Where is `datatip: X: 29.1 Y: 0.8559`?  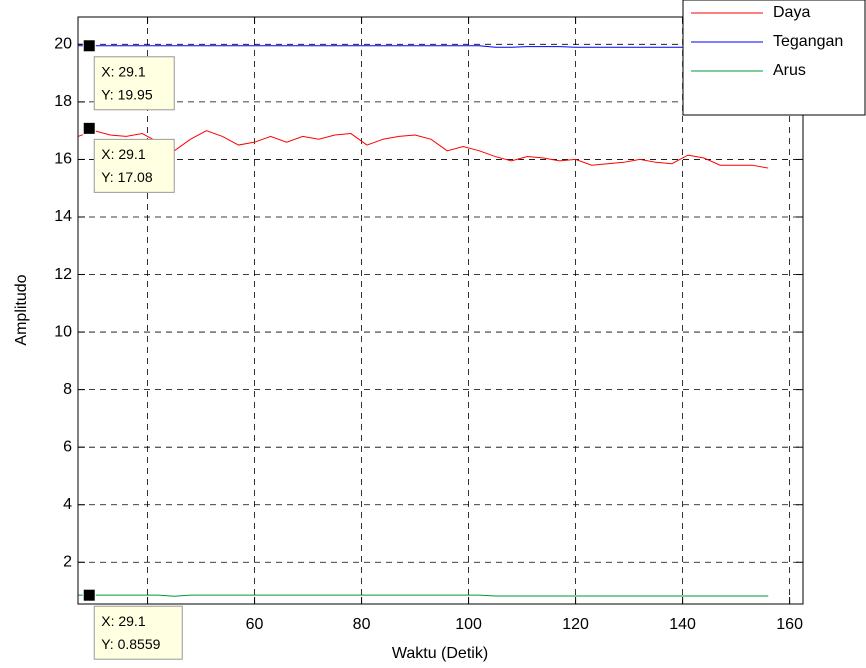
datatip: X: 29.1 Y: 0.8559 is located at coordinates (132, 624).